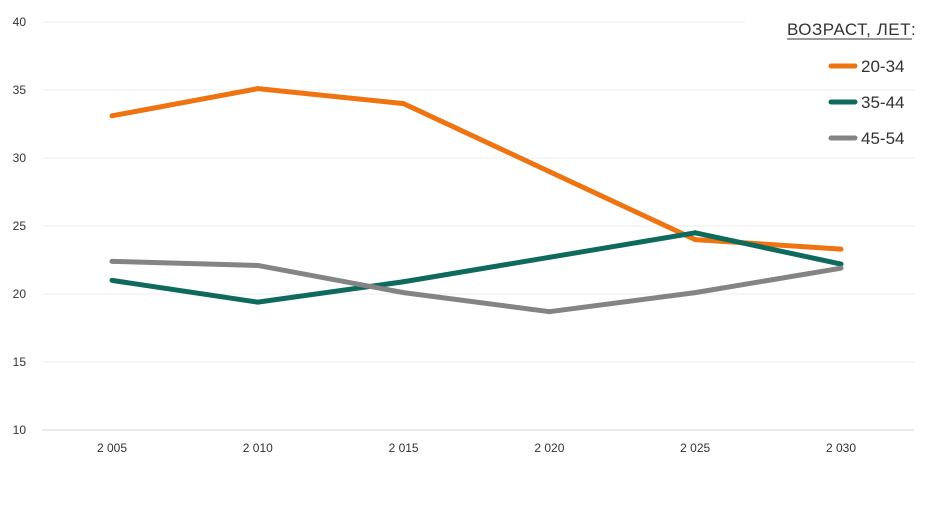 The width and height of the screenshot is (945, 524). What do you see at coordinates (20, 90) in the screenshot?
I see `y-tick-label: 35` at bounding box center [20, 90].